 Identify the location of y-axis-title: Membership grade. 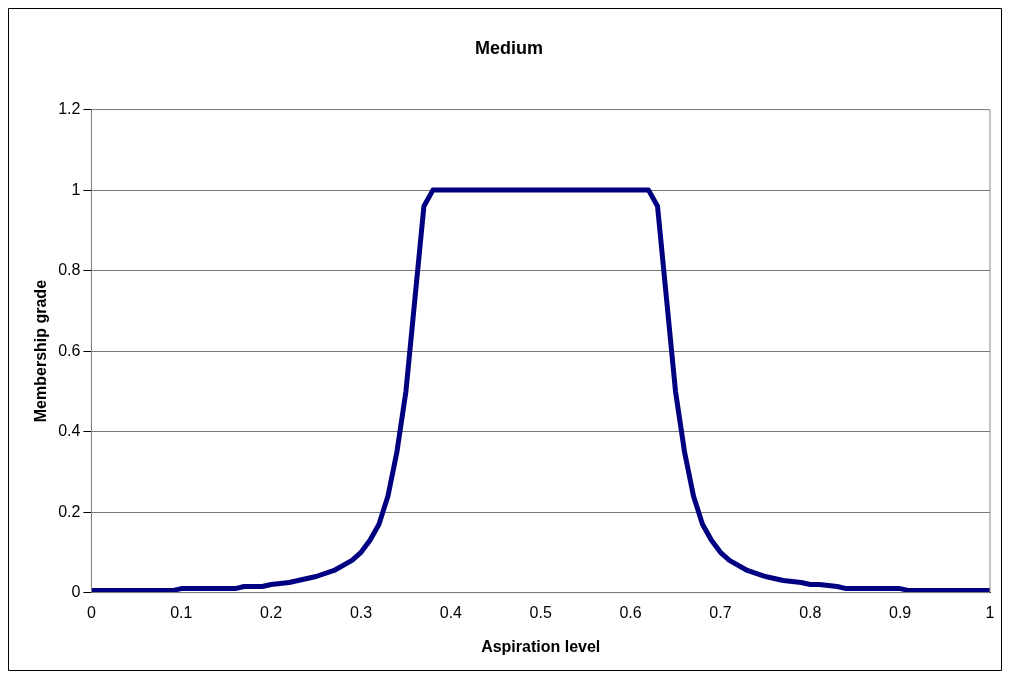
(41, 351).